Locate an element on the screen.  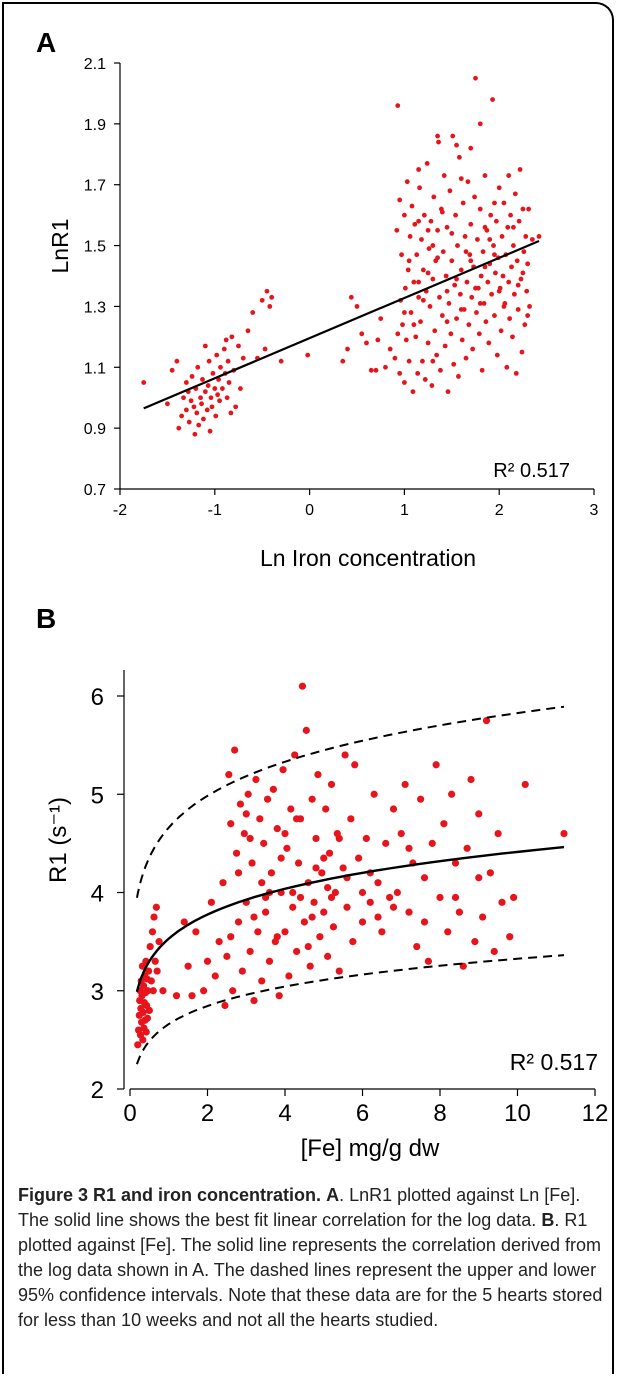
panel-b-r-squared-annotation: R² 0.517 is located at coordinates (554, 1062).